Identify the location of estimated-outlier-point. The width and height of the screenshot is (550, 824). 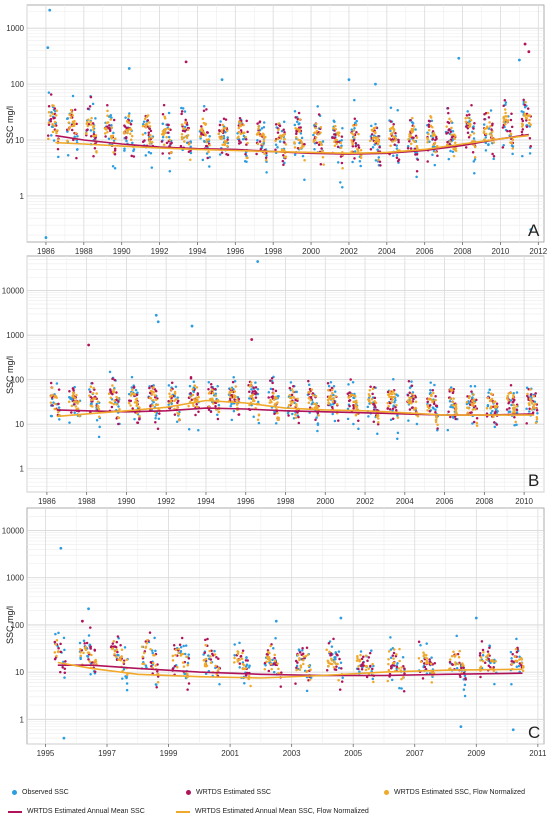
(529, 52).